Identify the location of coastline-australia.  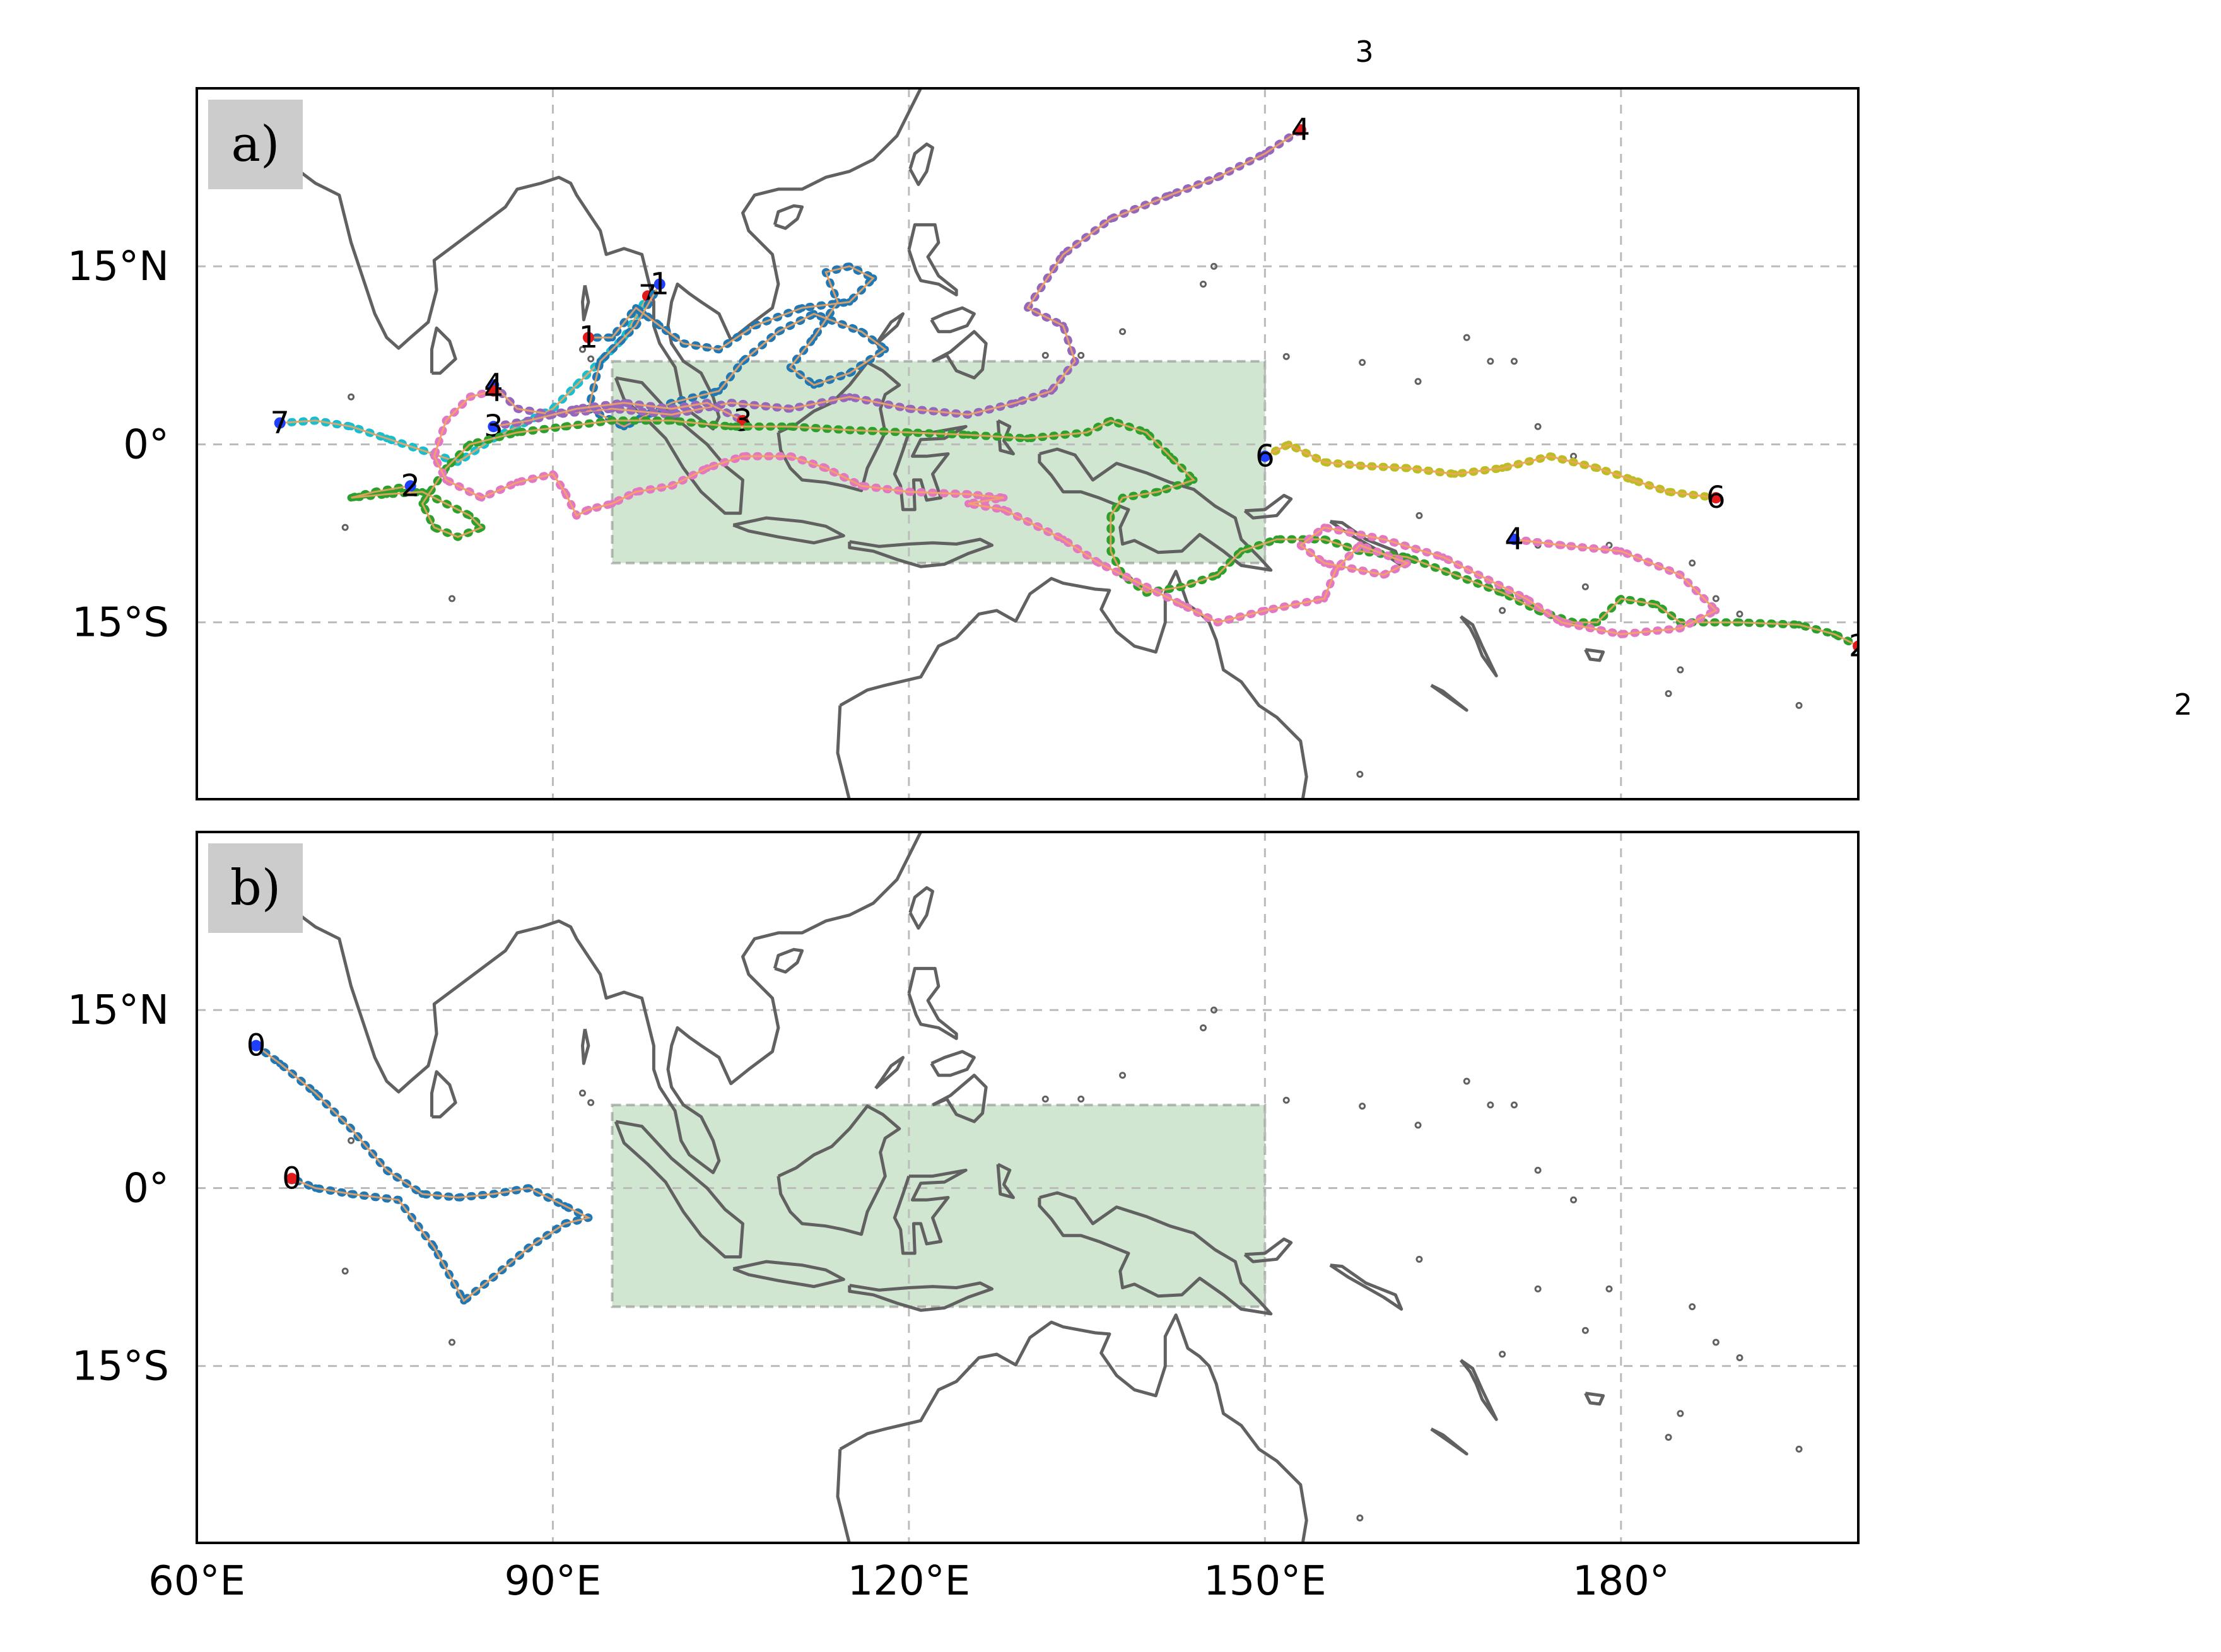
(1072, 684).